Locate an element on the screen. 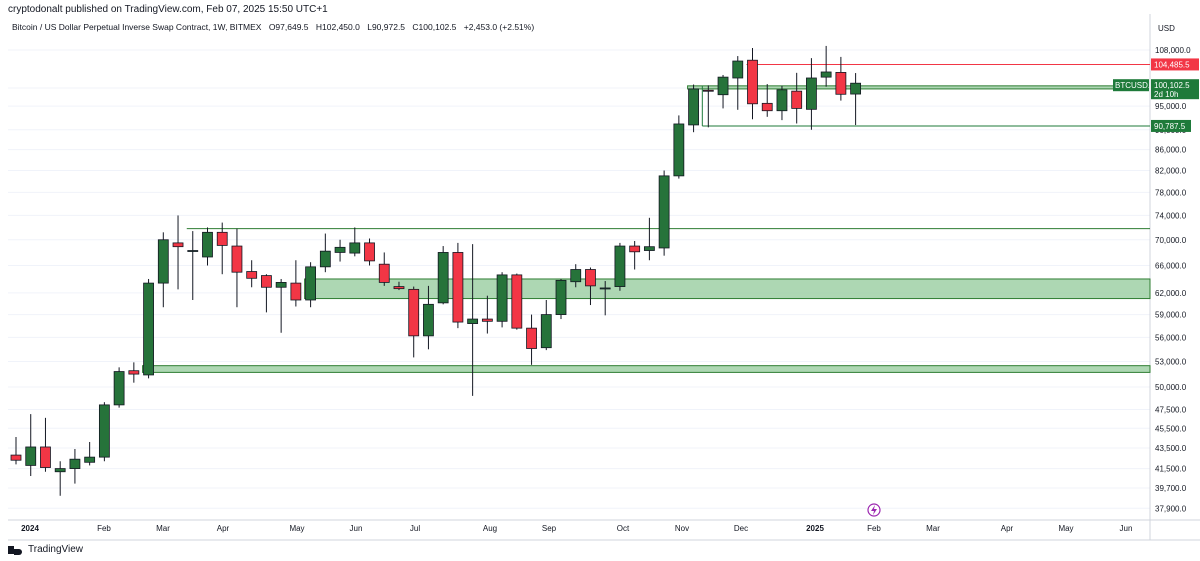  last-price-label: 100,102.5 is located at coordinates (1172, 85).